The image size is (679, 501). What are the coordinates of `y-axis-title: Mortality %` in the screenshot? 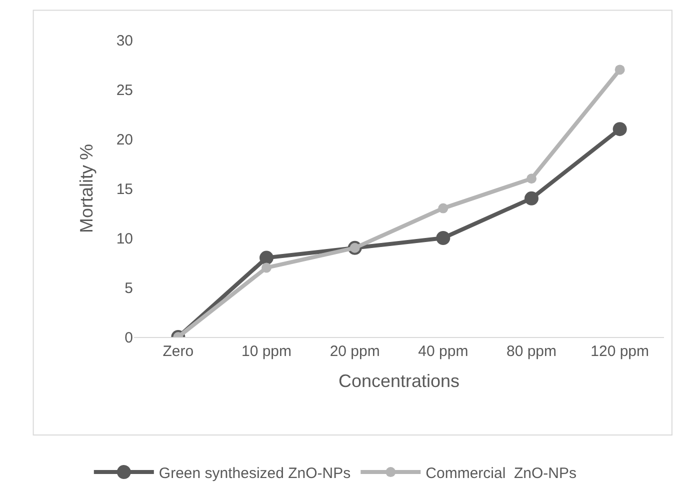 It's located at (86, 189).